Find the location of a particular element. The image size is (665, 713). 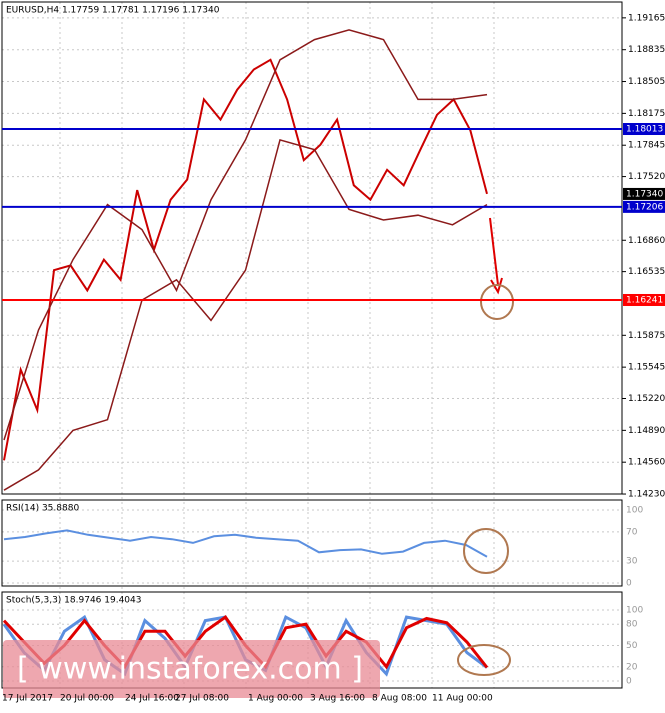

price-box is located at coordinates (644, 193).